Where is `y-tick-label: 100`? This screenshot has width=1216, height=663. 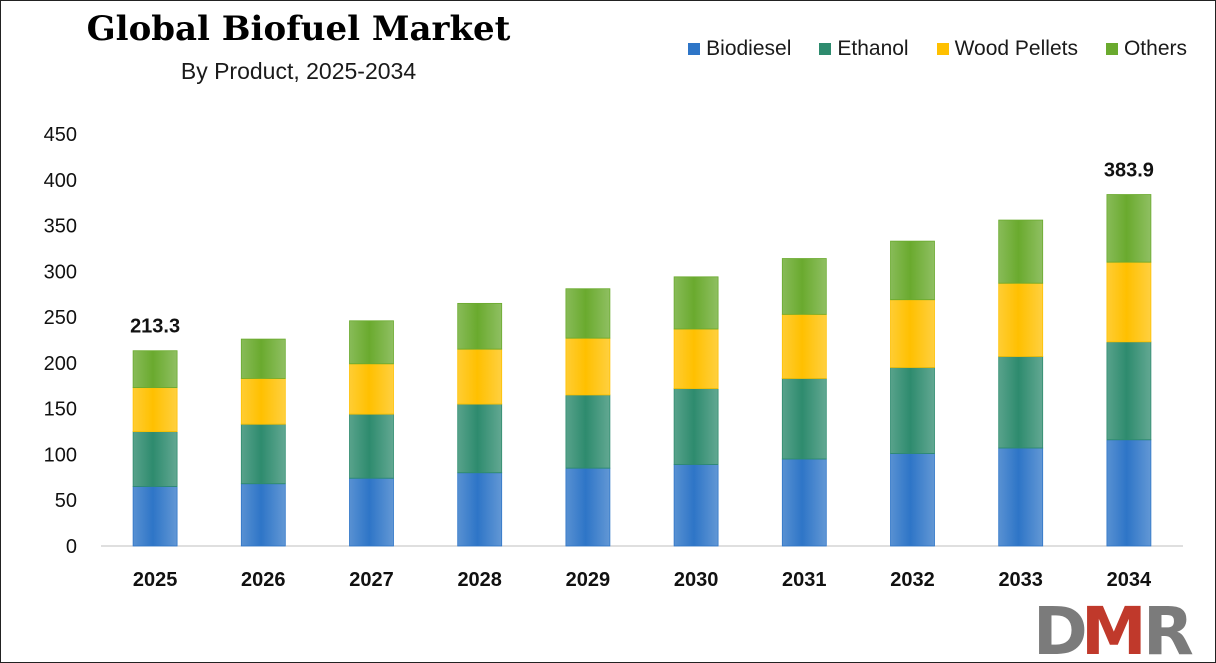 y-tick-label: 100 is located at coordinates (60, 455).